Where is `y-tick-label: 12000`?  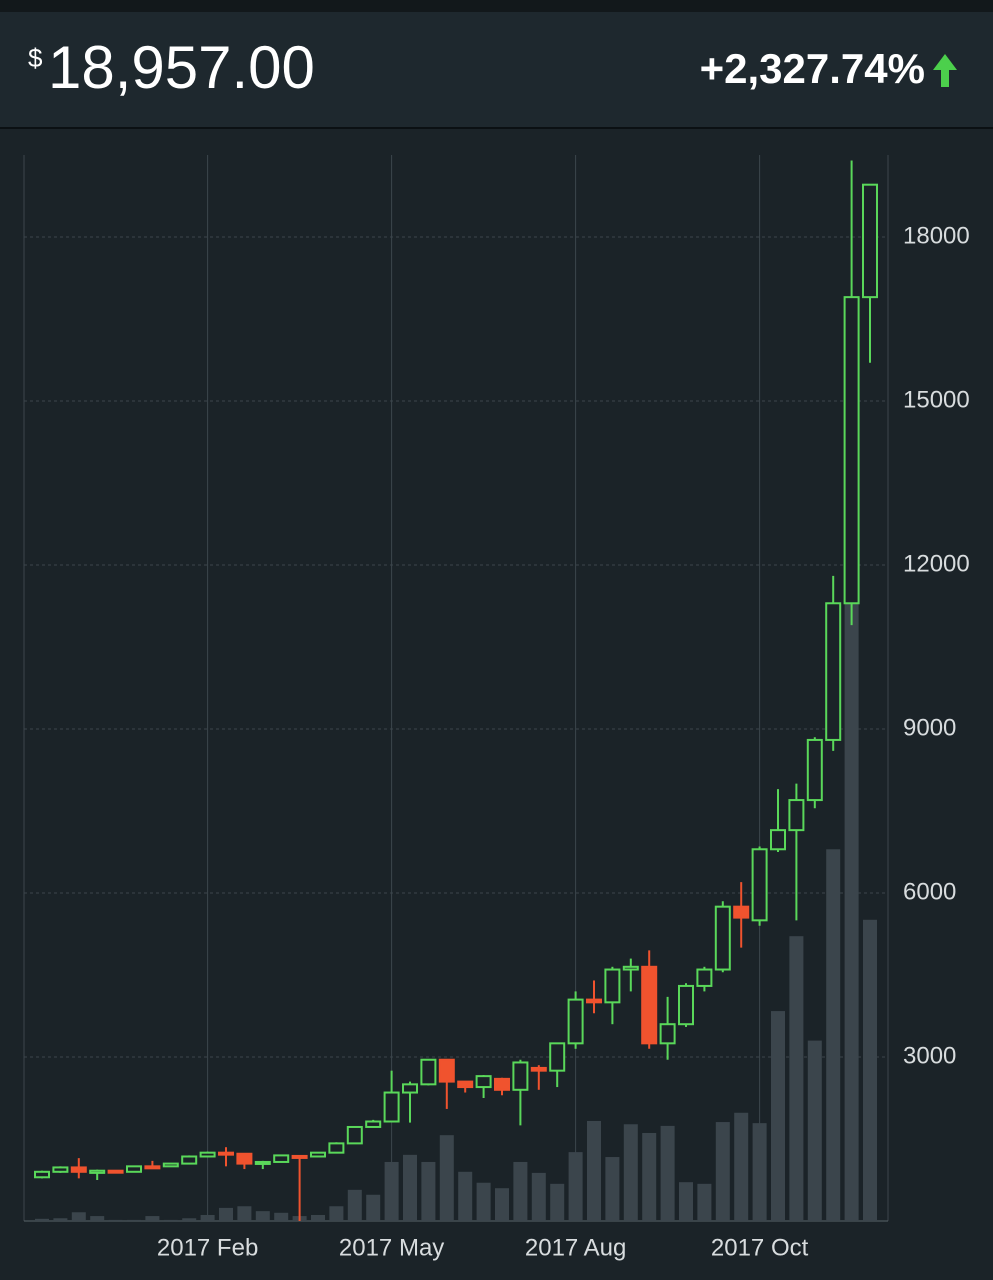
y-tick-label: 12000 is located at coordinates (936, 563).